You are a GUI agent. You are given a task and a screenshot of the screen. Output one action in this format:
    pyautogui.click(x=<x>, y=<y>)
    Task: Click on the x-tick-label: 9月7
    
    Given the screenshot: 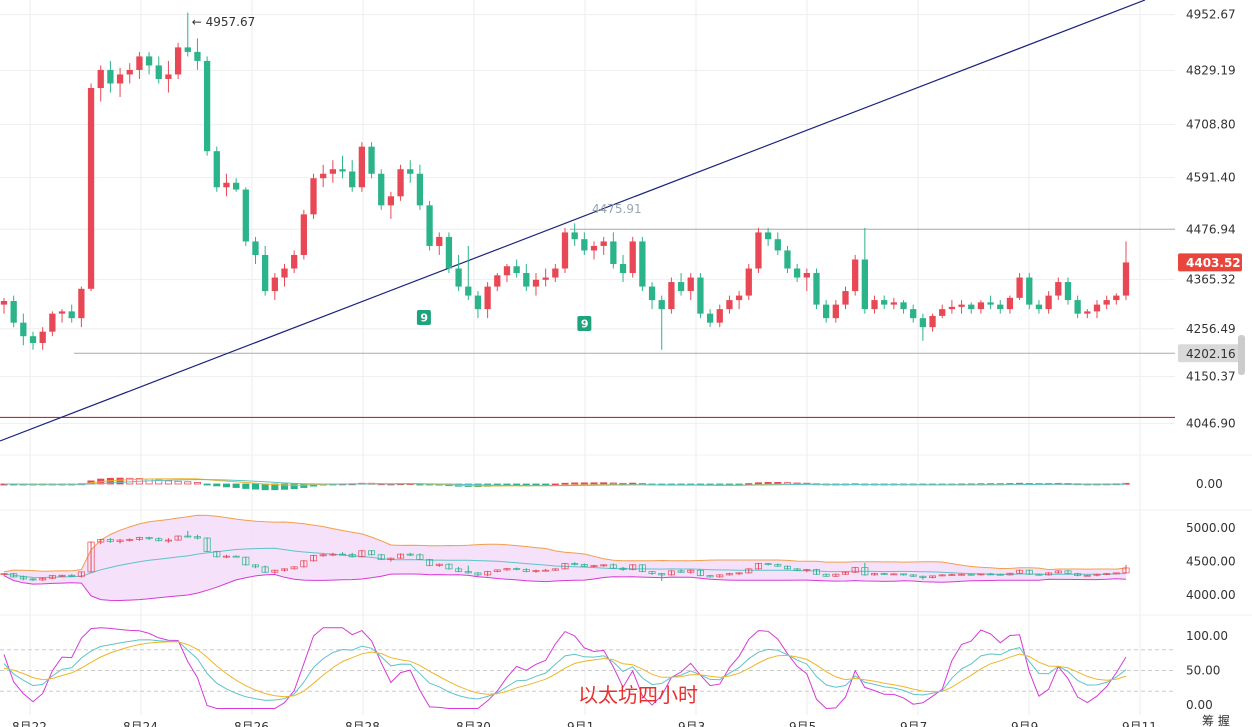 What is the action you would take?
    pyautogui.click(x=913, y=723)
    